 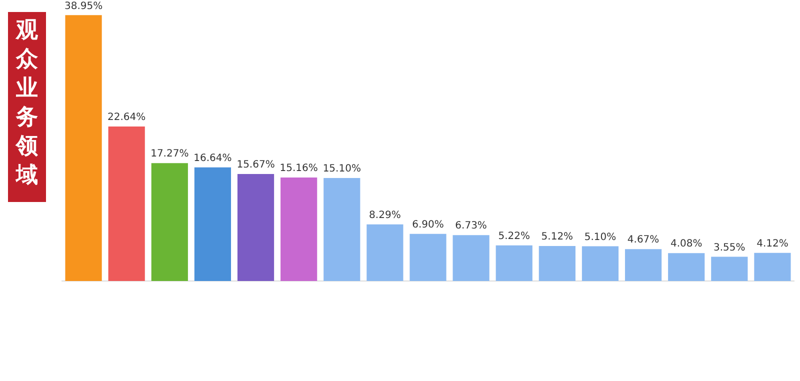 I want to click on data-label: 3.55%, so click(x=730, y=248).